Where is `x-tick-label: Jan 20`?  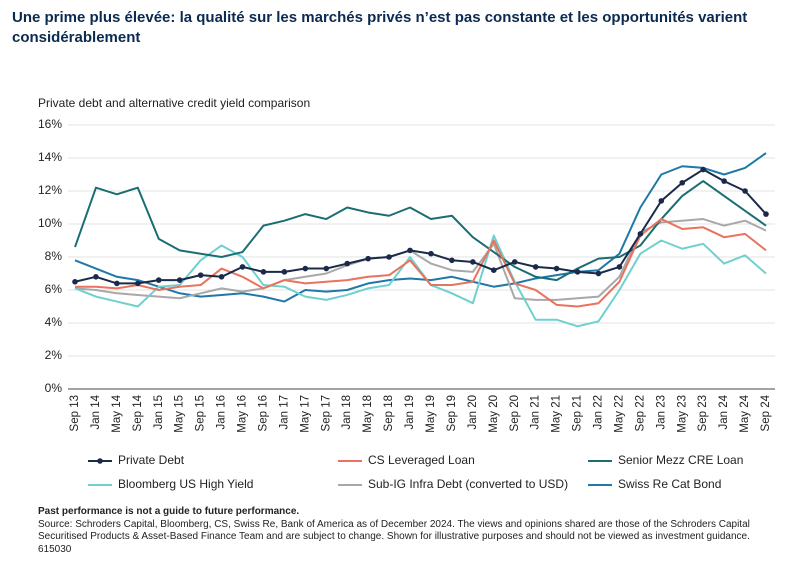 x-tick-label: Jan 20 is located at coordinates (473, 412).